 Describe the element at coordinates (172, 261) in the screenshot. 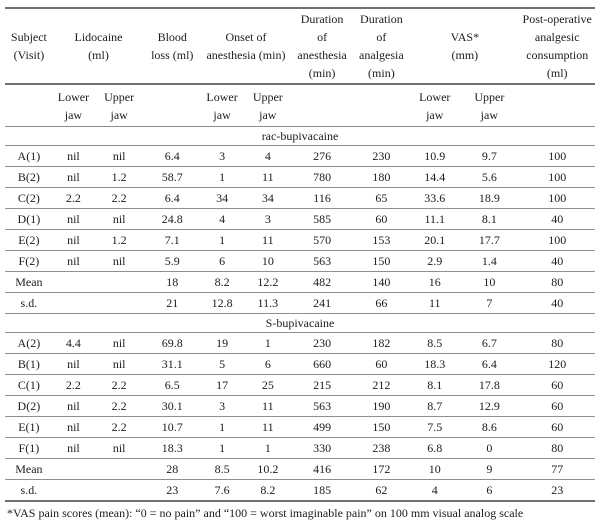

I see `cell-blood-loss: 5.9` at that location.